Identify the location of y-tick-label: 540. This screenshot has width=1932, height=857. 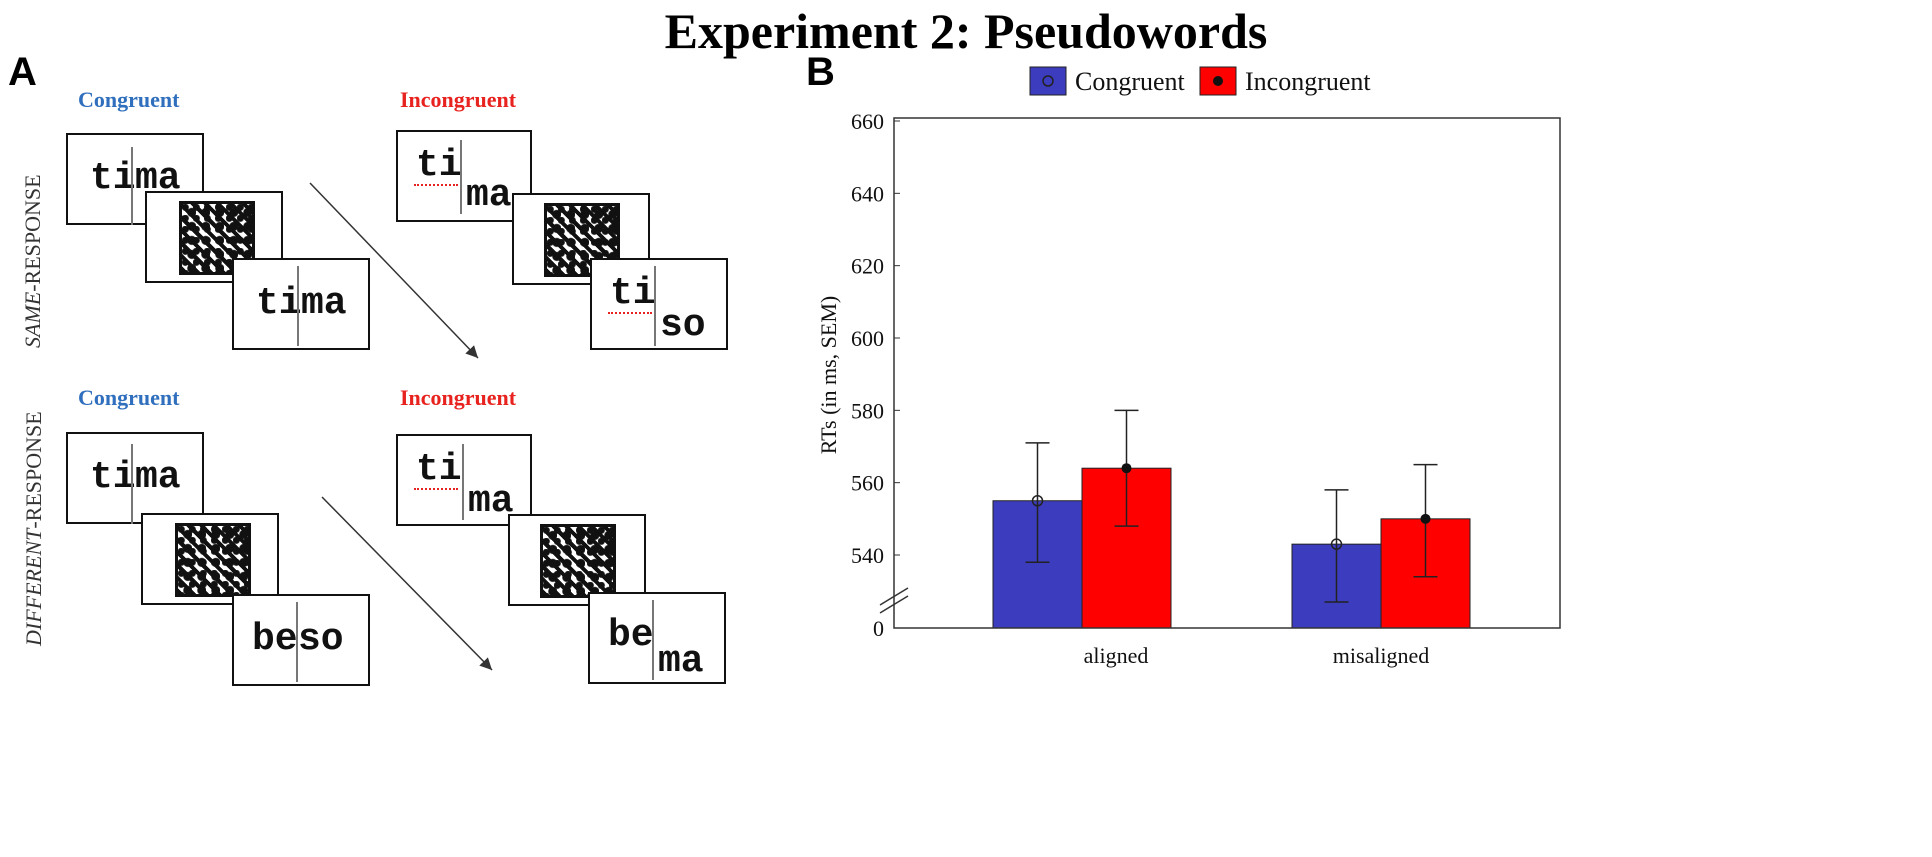
(867, 555).